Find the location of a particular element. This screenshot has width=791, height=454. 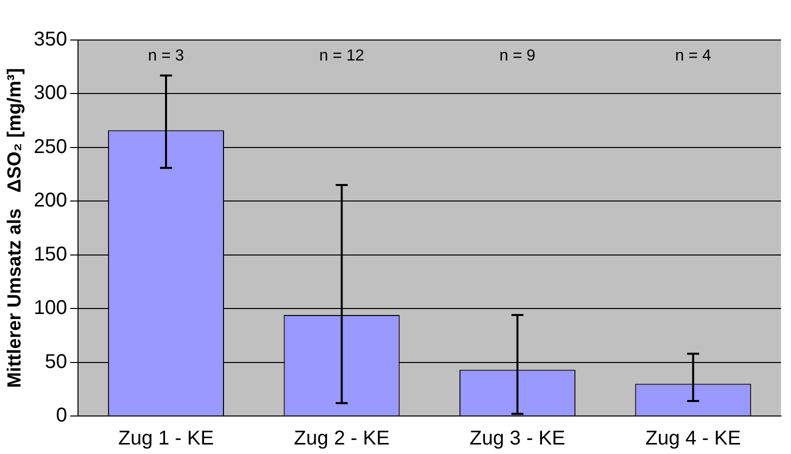

x-tick-label: Zug 1 - KE is located at coordinates (166, 439).